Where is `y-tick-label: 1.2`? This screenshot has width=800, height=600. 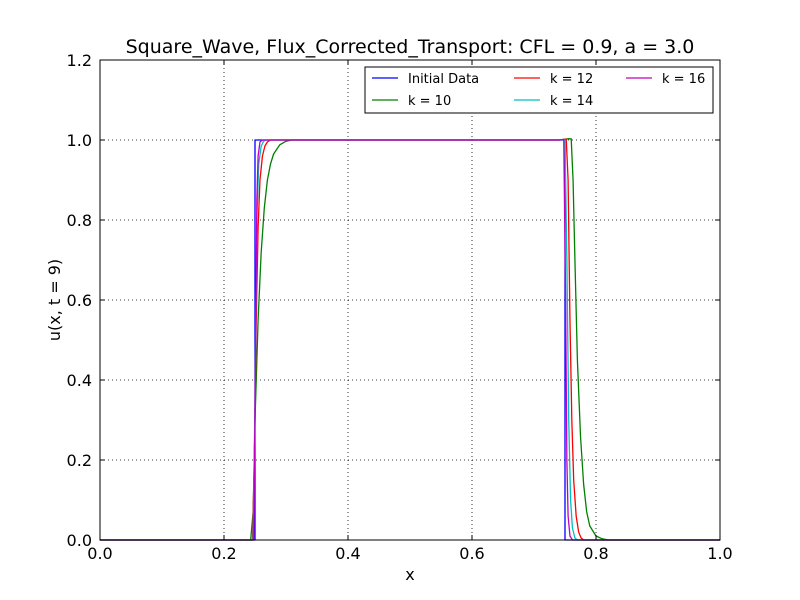
y-tick-label: 1.2 is located at coordinates (79, 60).